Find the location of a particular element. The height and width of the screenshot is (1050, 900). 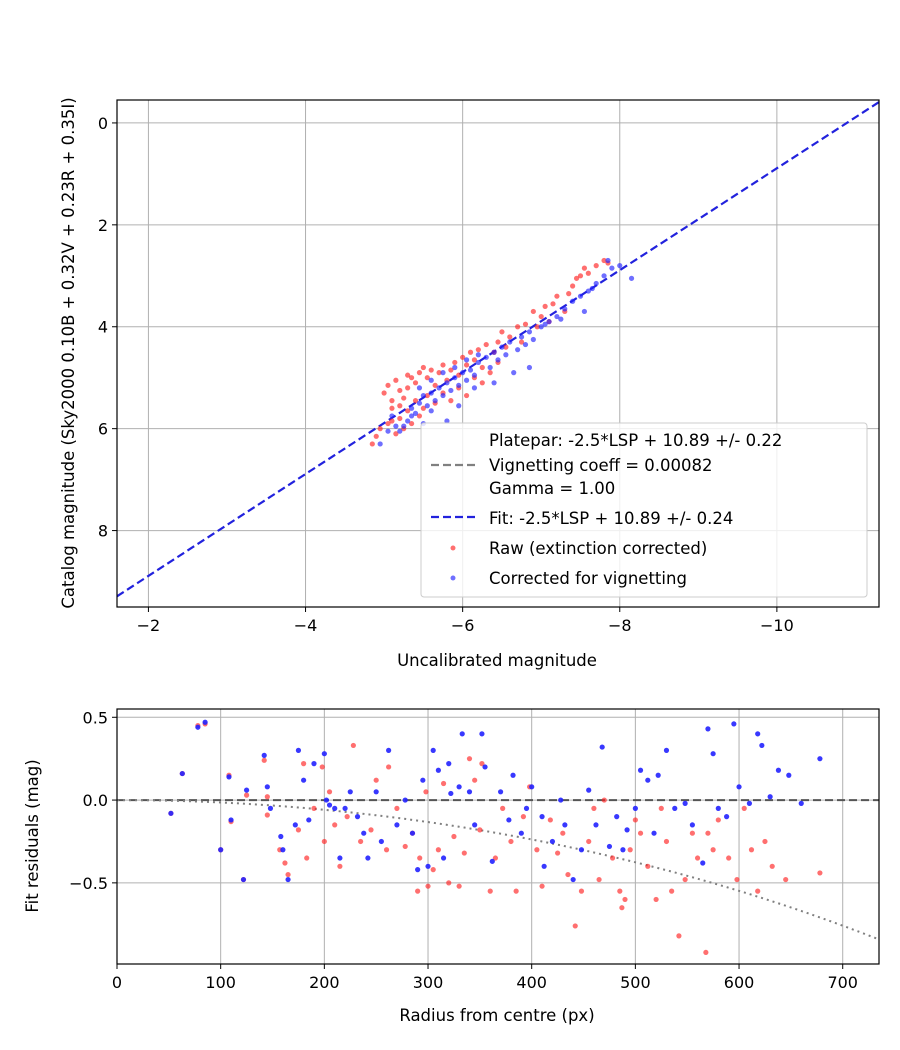

y-tick-label: 2 is located at coordinates (103, 225).